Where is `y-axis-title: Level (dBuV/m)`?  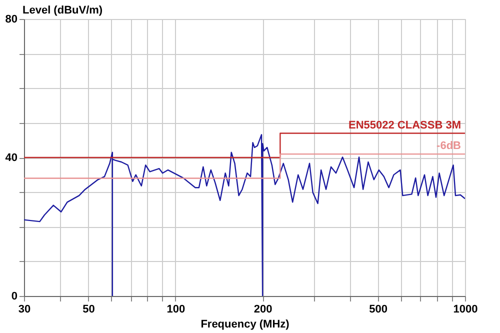
y-axis-title: Level (dBuV/m) is located at coordinates (62, 10).